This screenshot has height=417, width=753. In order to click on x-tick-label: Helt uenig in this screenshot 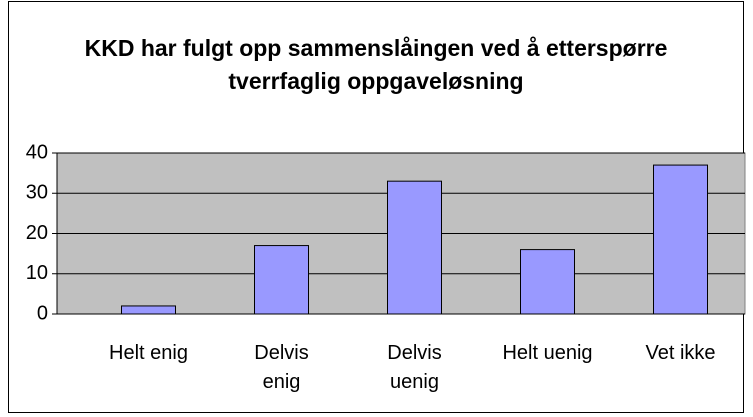, I will do `click(547, 353)`.